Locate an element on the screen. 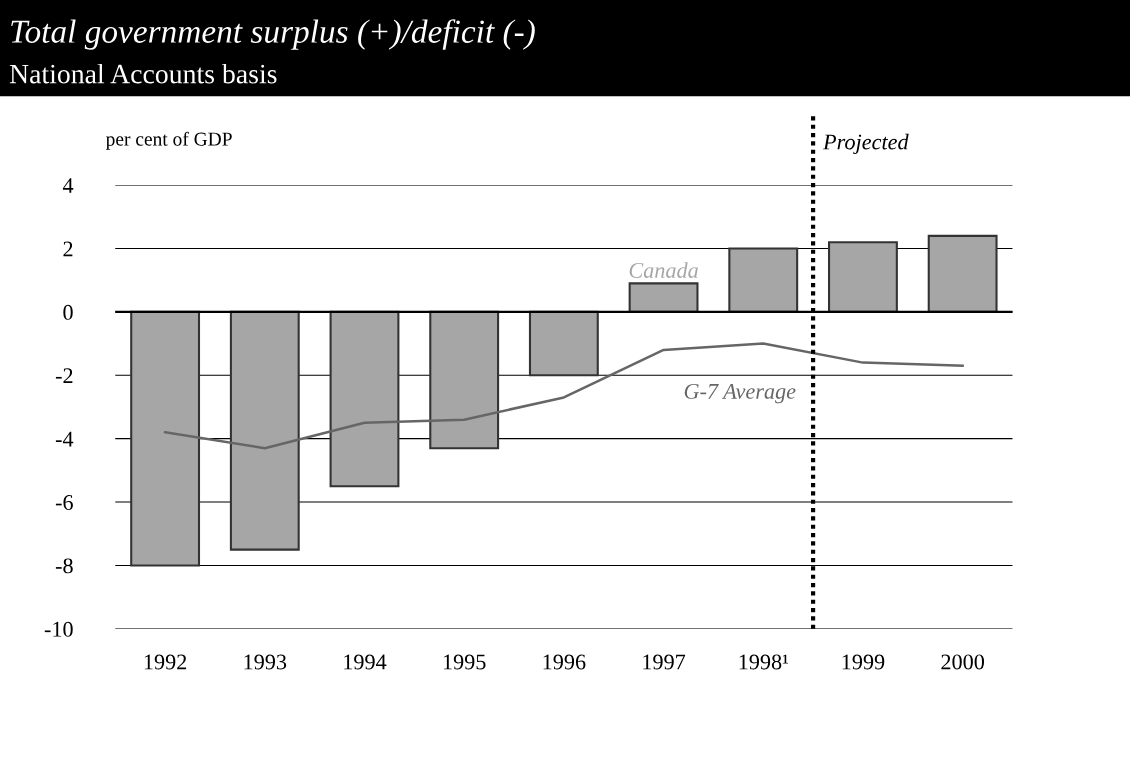 The height and width of the screenshot is (765, 1130). x-tick-label: 1997 is located at coordinates (664, 662).